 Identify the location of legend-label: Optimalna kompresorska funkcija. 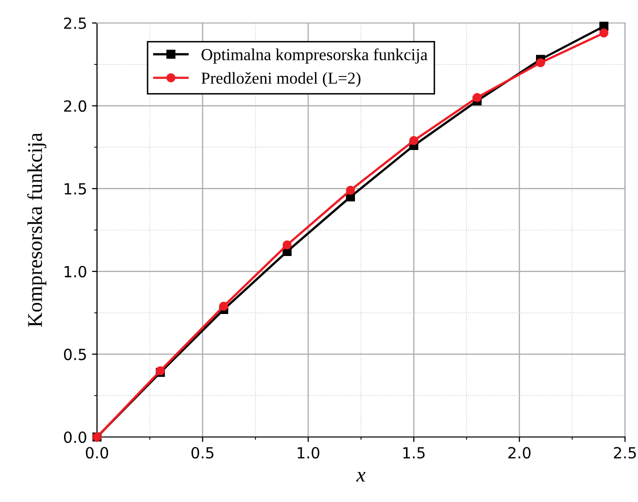
(315, 56).